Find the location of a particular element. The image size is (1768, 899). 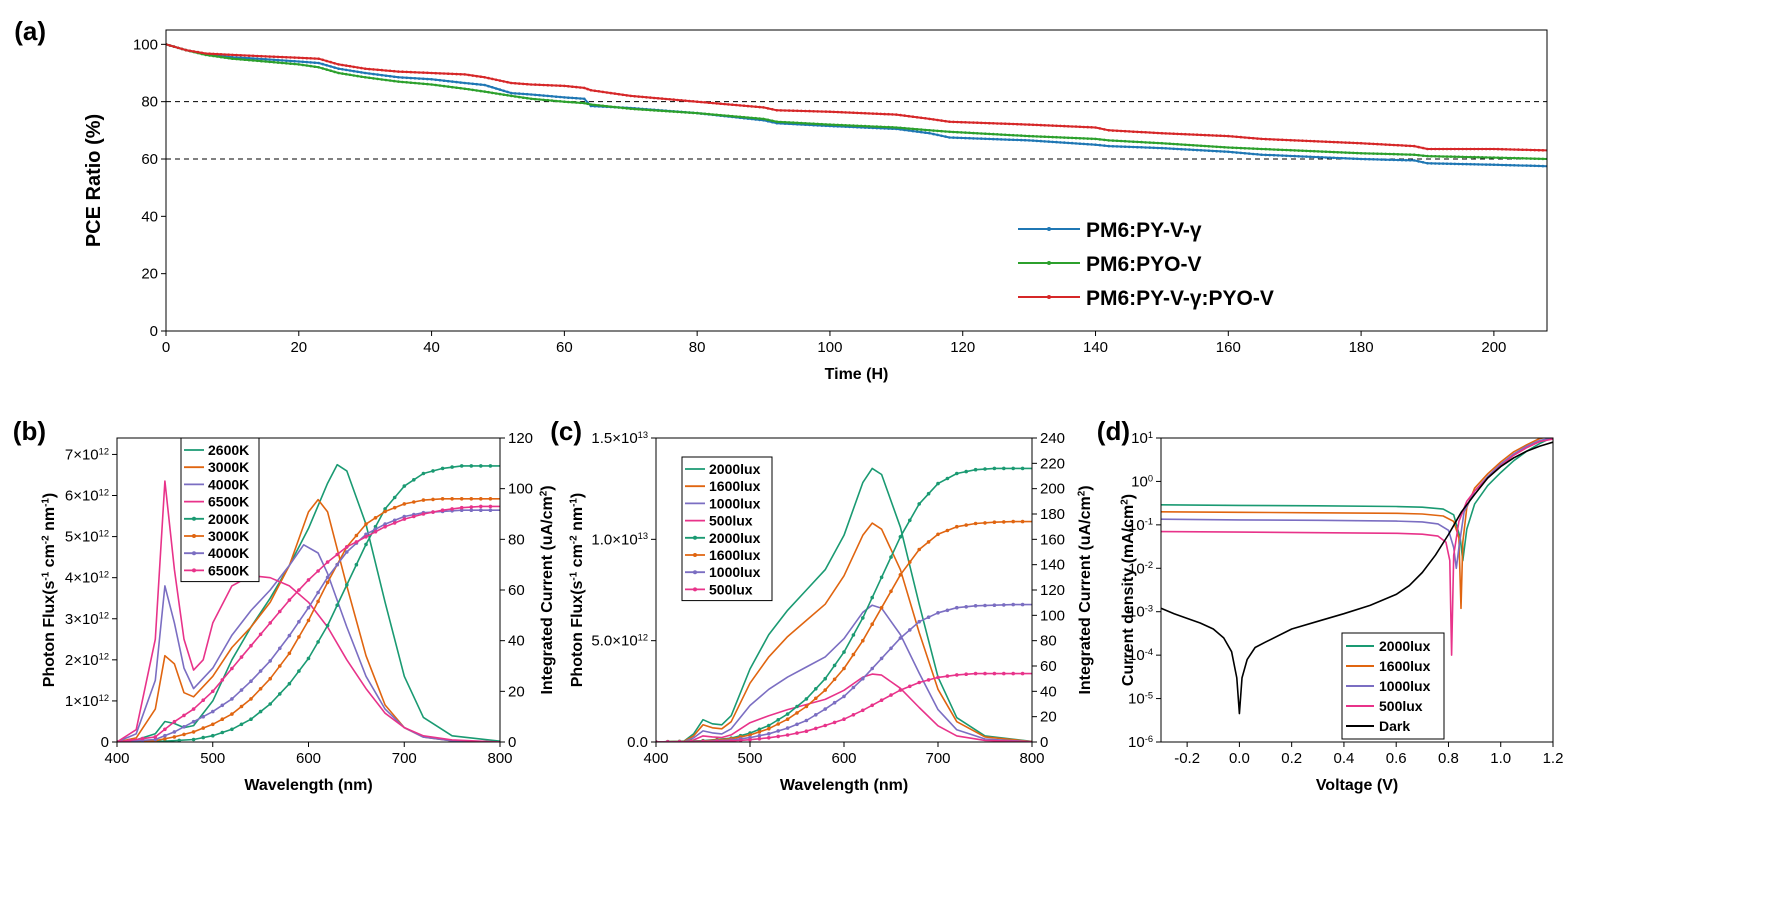

panel-label: (c) is located at coordinates (566, 431).